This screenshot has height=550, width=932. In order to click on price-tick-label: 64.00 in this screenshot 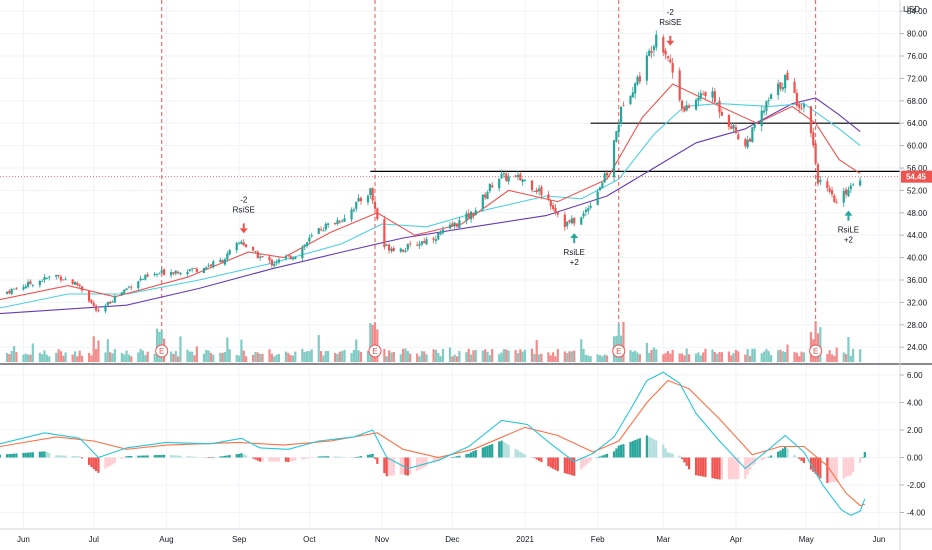, I will do `click(917, 123)`.